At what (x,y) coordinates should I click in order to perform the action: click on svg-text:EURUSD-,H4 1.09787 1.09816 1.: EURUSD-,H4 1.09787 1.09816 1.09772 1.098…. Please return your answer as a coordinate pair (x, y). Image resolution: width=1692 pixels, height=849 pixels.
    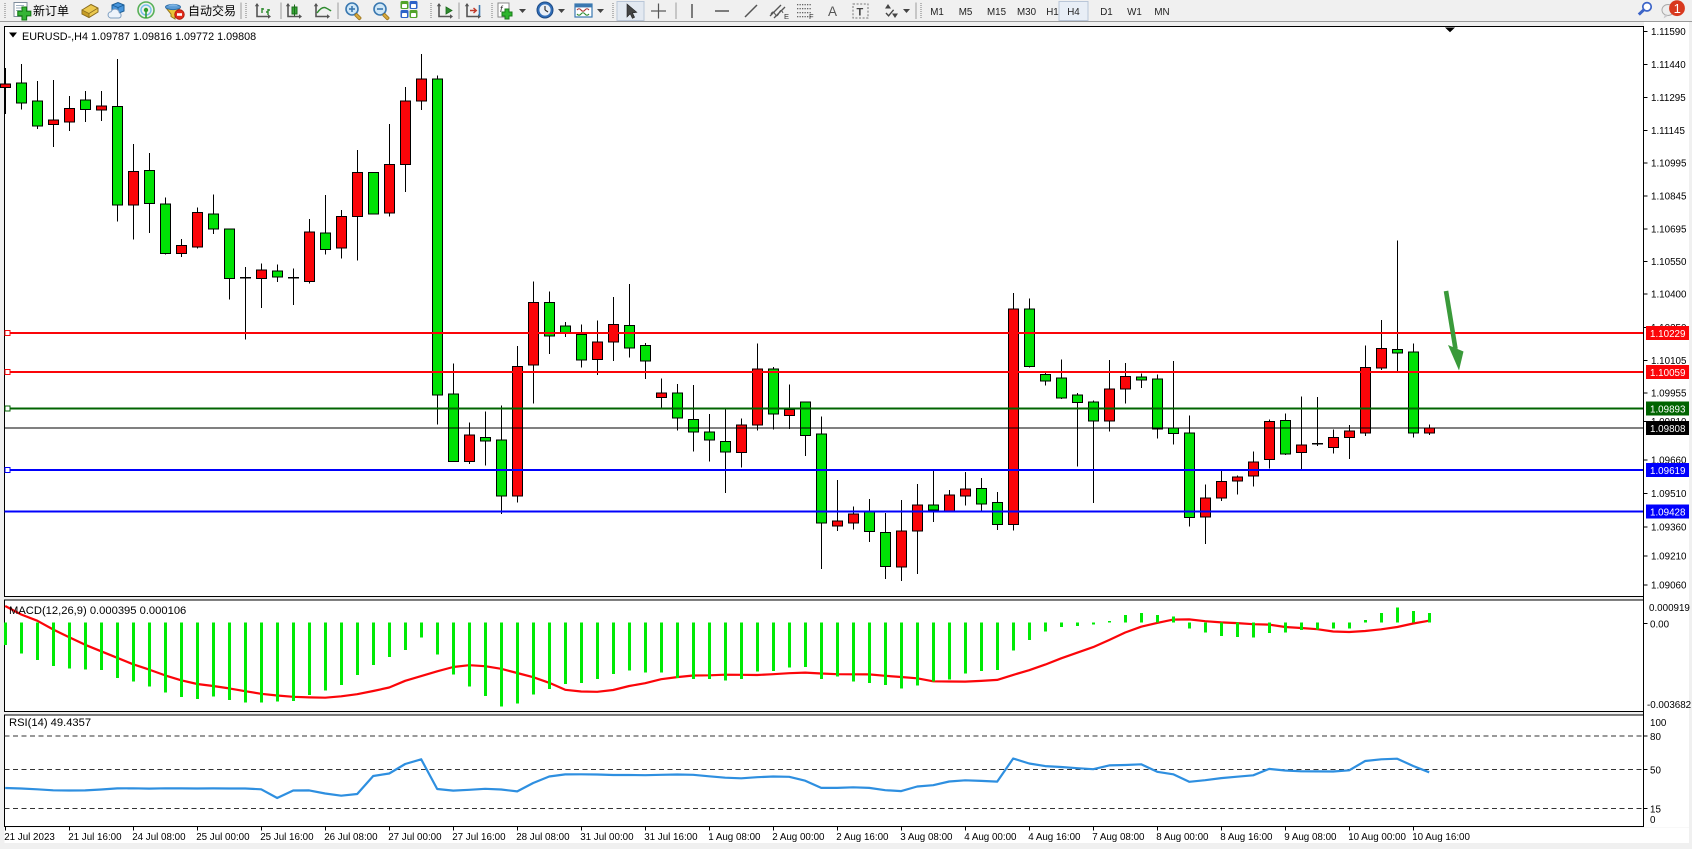
    Looking at the image, I should click on (139, 37).